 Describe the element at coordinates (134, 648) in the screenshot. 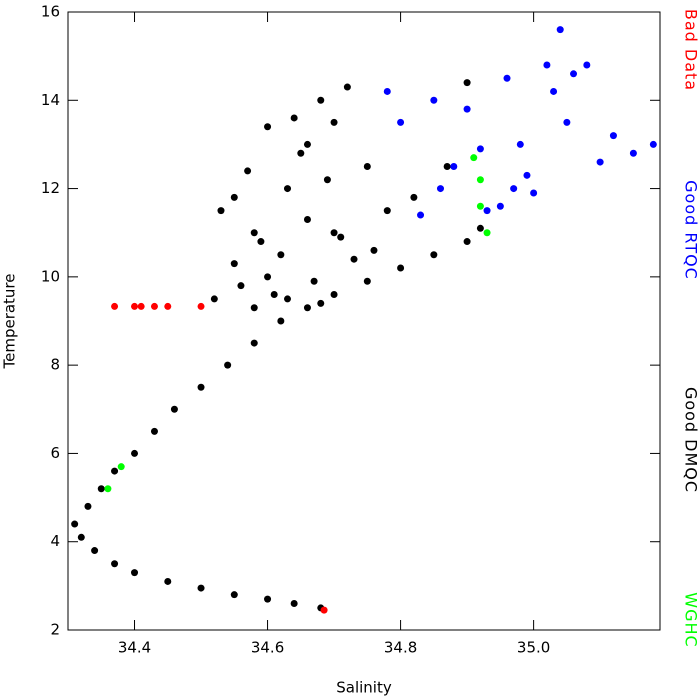

I see `x-tick-label: 34.4` at that location.